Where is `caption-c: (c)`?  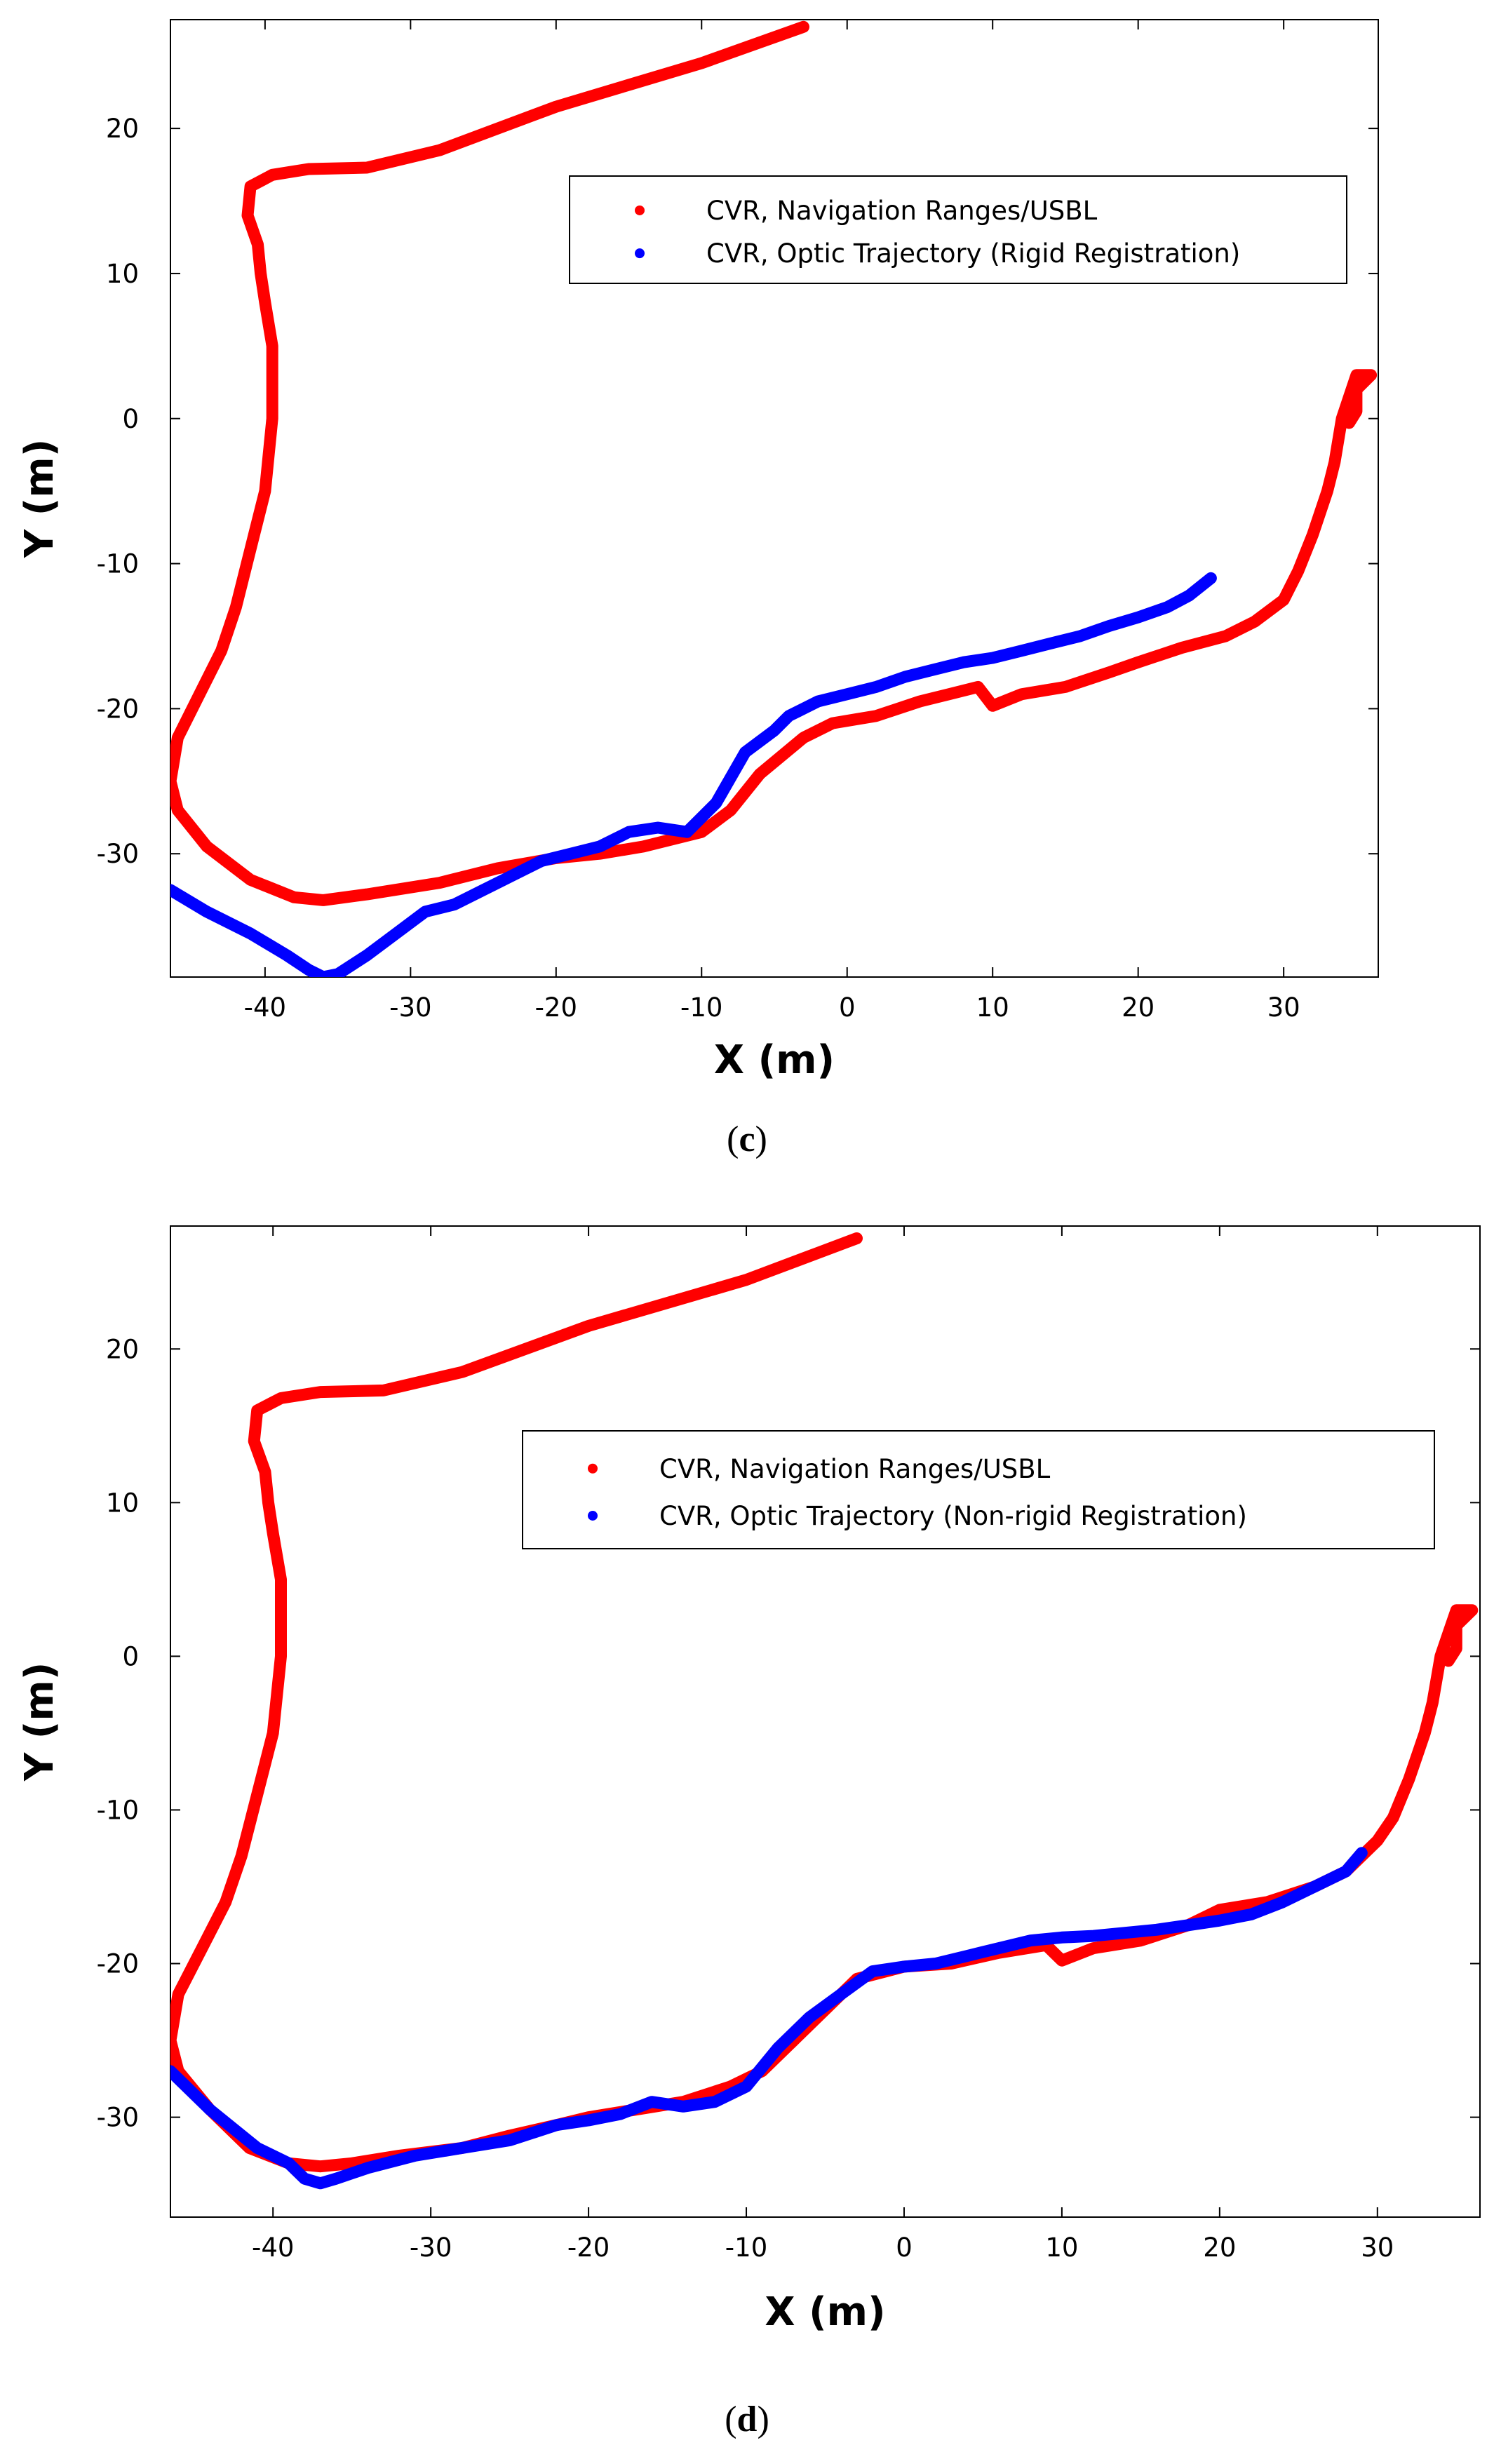
caption-c: (c) is located at coordinates (747, 1139).